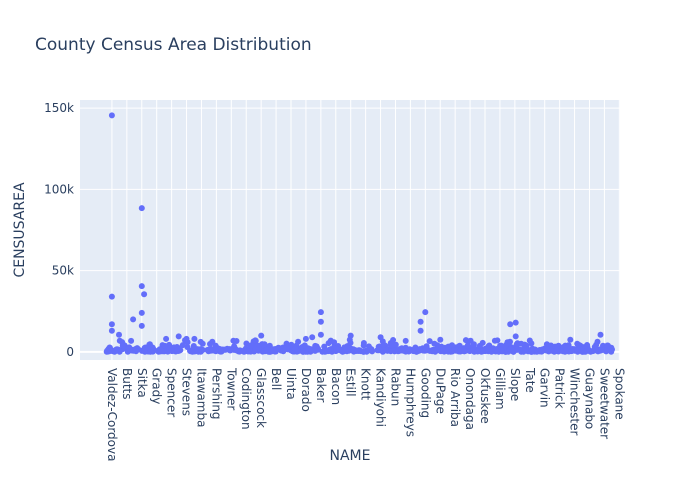 Image resolution: width=700 pixels, height=500 pixels. Describe the element at coordinates (336, 386) in the screenshot. I see `x-tick-label: Bacon` at that location.